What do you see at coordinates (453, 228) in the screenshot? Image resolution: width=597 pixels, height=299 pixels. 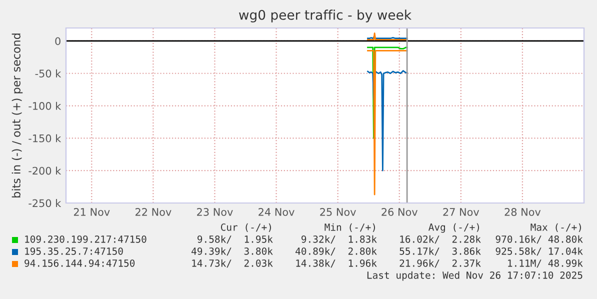 I see `text: Avg (-/+)` at bounding box center [453, 228].